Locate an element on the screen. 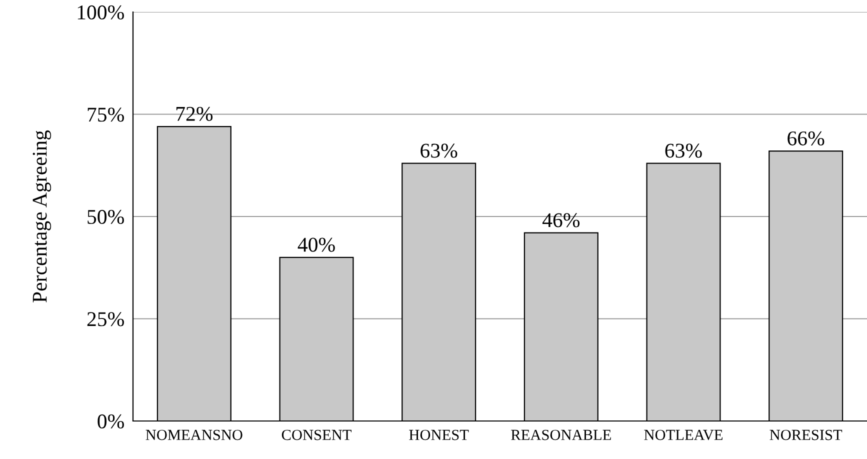  x-tick-label: REASONABLE is located at coordinates (561, 435).